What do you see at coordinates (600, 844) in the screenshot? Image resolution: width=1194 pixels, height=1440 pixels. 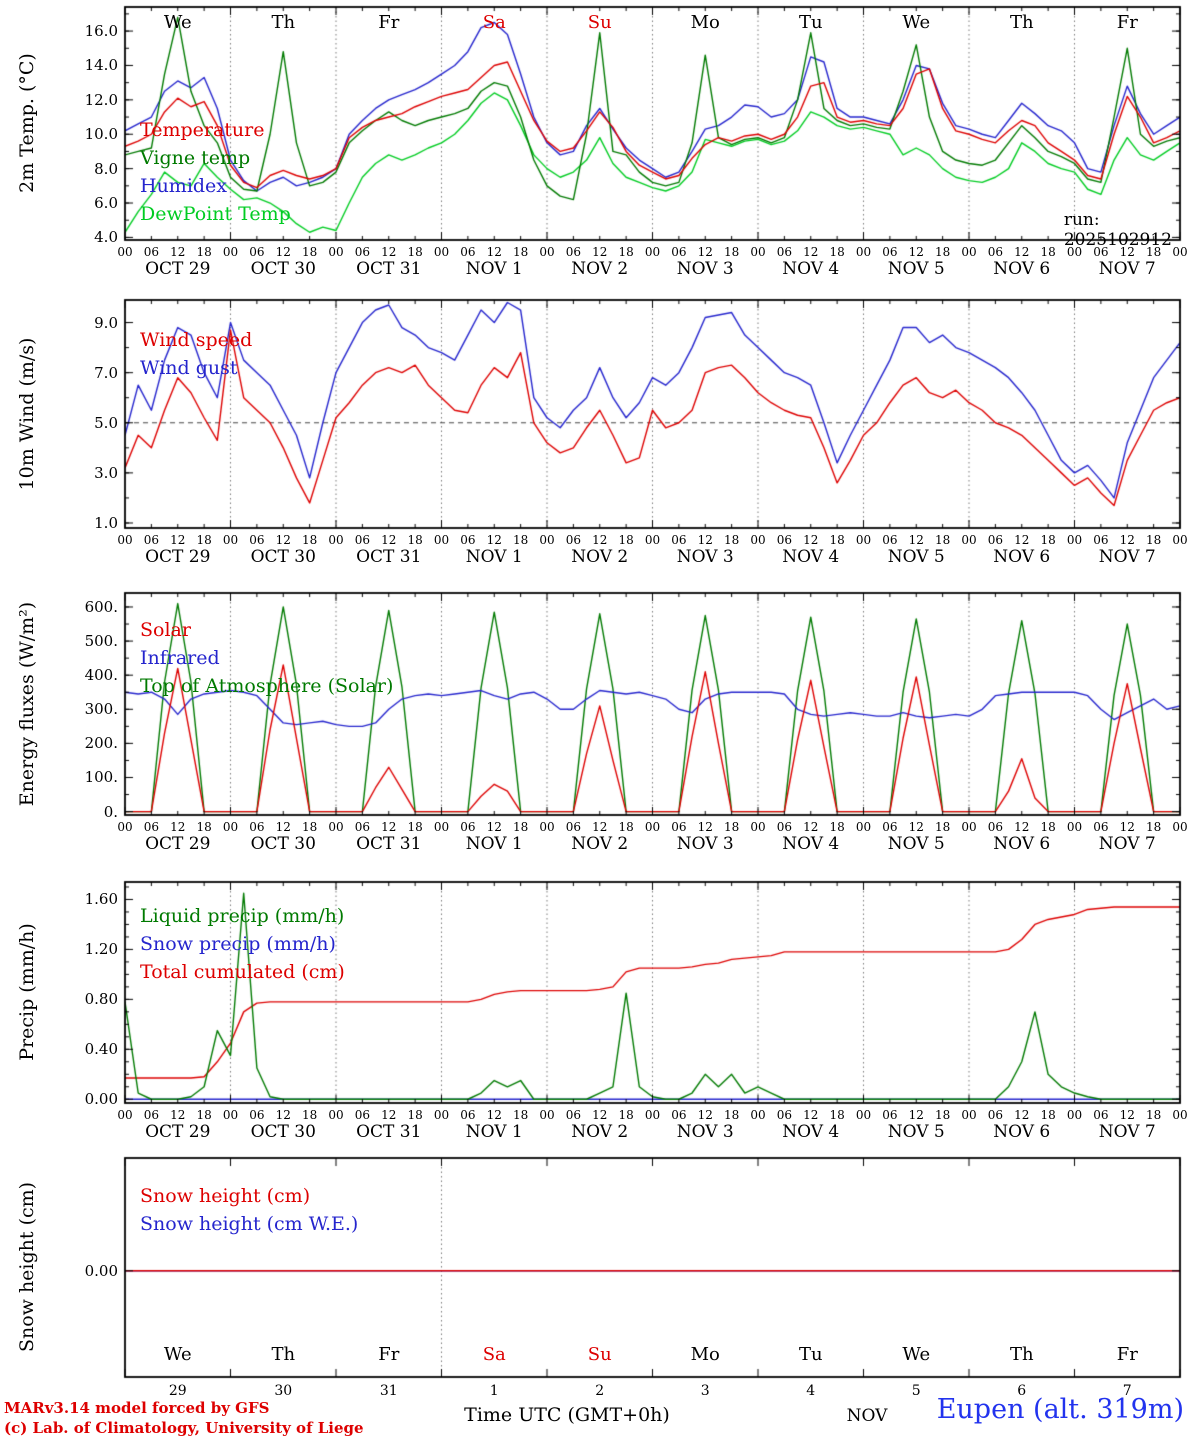 I see `date-label: NOV 2` at bounding box center [600, 844].